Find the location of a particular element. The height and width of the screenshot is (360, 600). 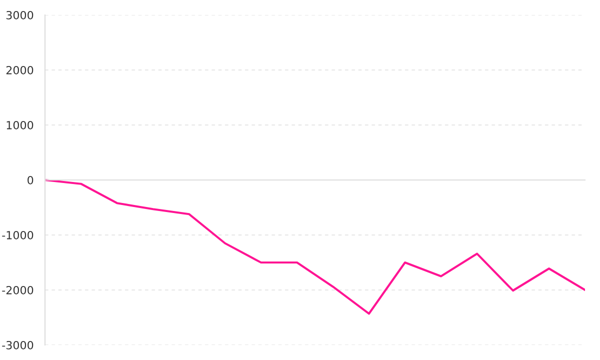

y-tick-label: 3000 is located at coordinates (20, 15).